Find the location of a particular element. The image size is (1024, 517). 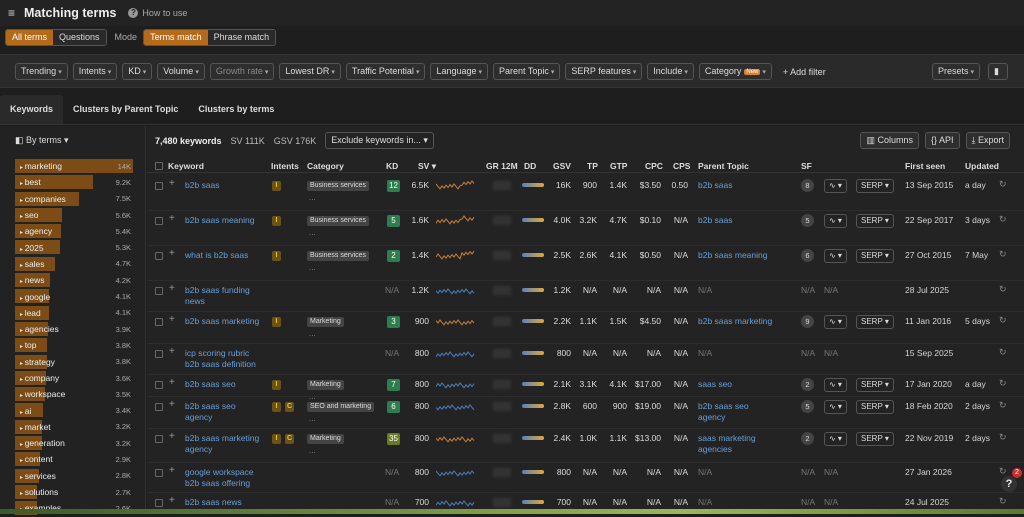

by-terms-dropdown: ◧ By terms ▾ is located at coordinates (42, 140).